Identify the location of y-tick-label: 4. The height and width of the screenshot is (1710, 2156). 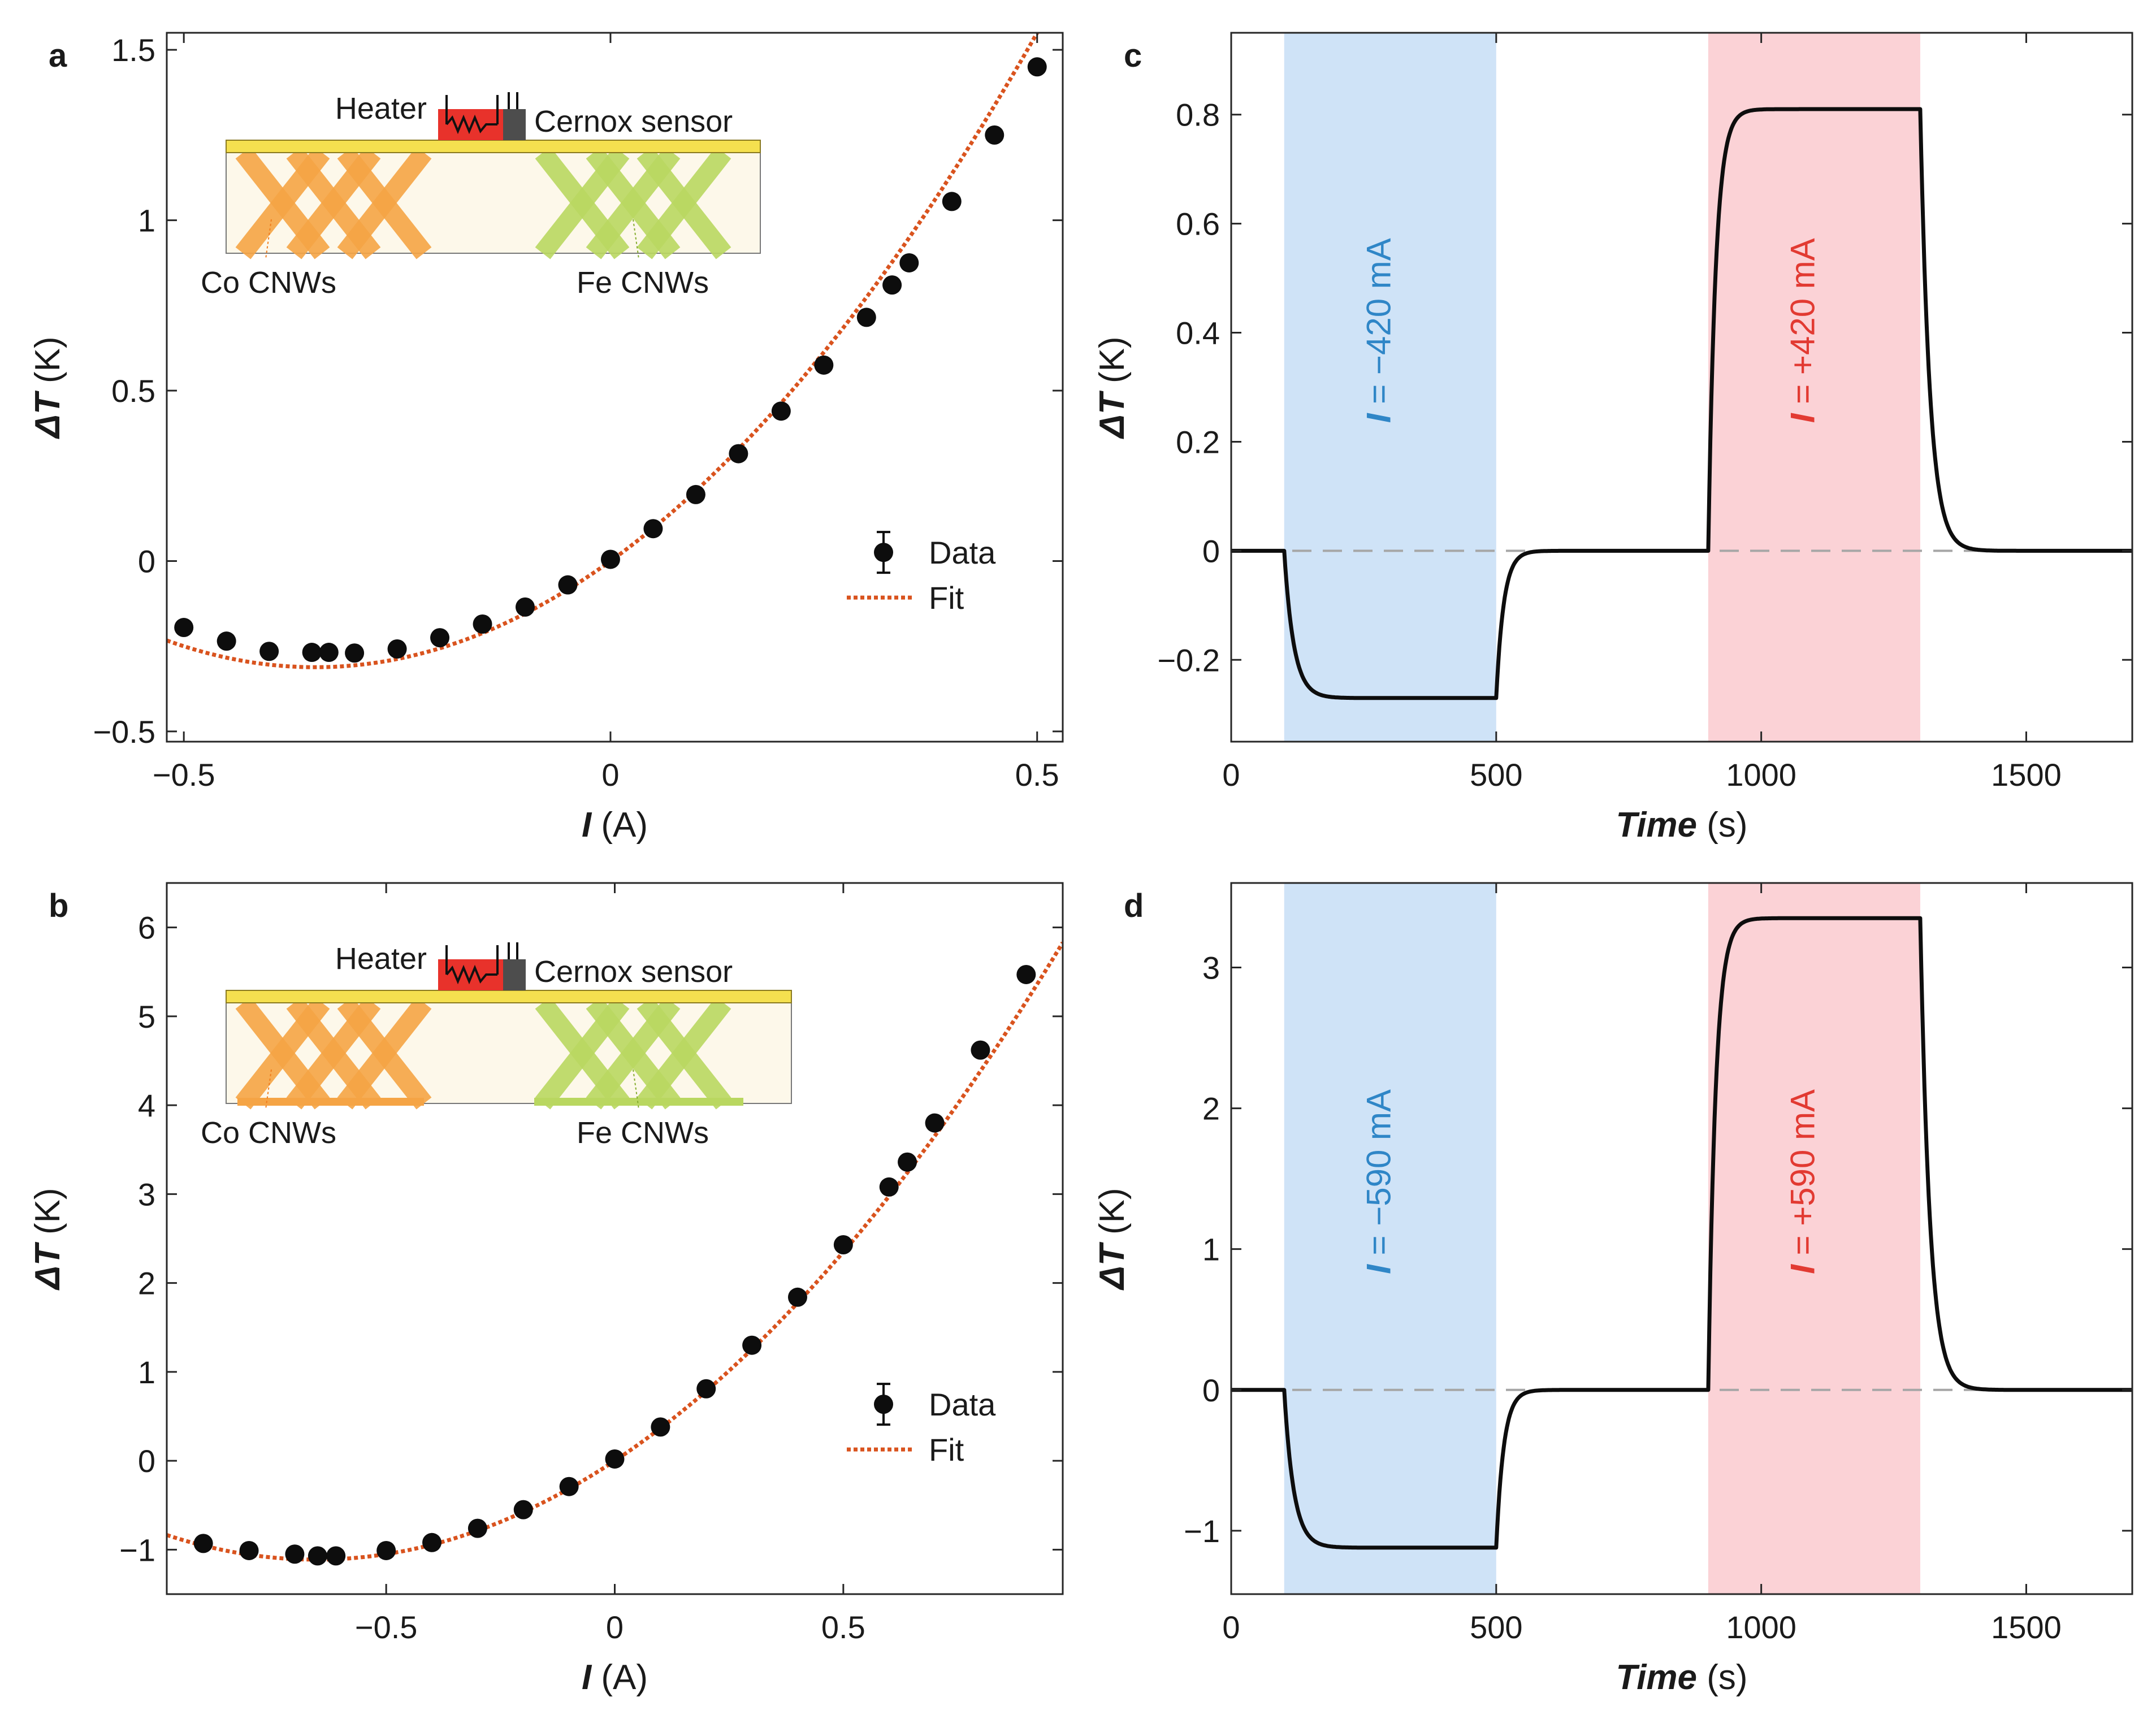
(146, 1105).